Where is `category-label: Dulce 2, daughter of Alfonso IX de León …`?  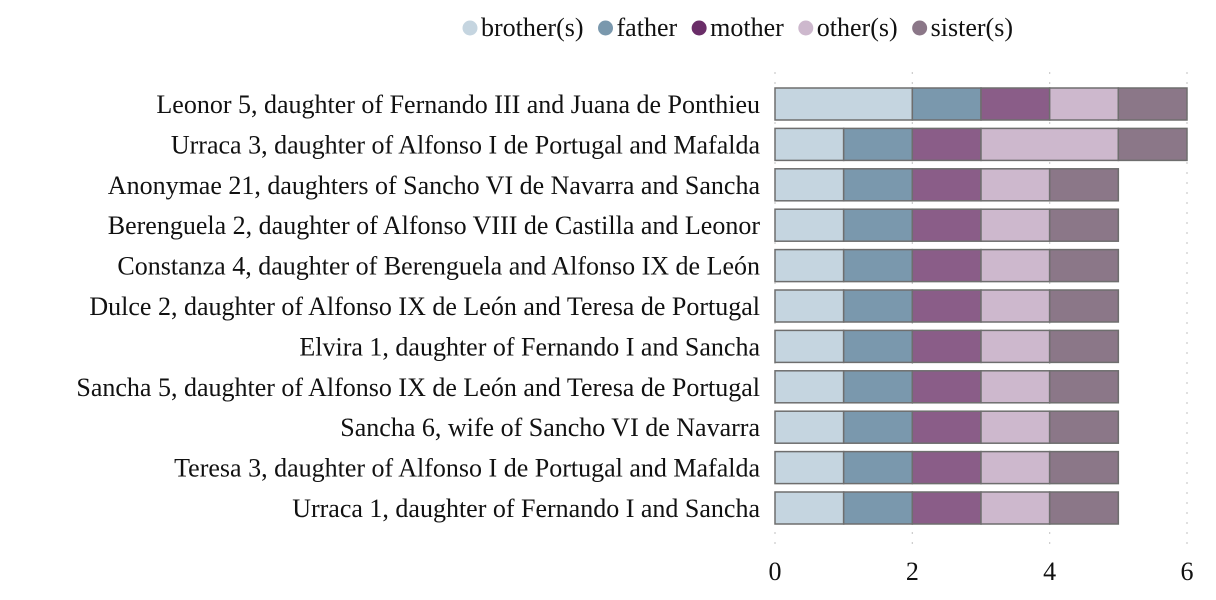
category-label: Dulce 2, daughter of Alfonso IX de León … is located at coordinates (424, 306).